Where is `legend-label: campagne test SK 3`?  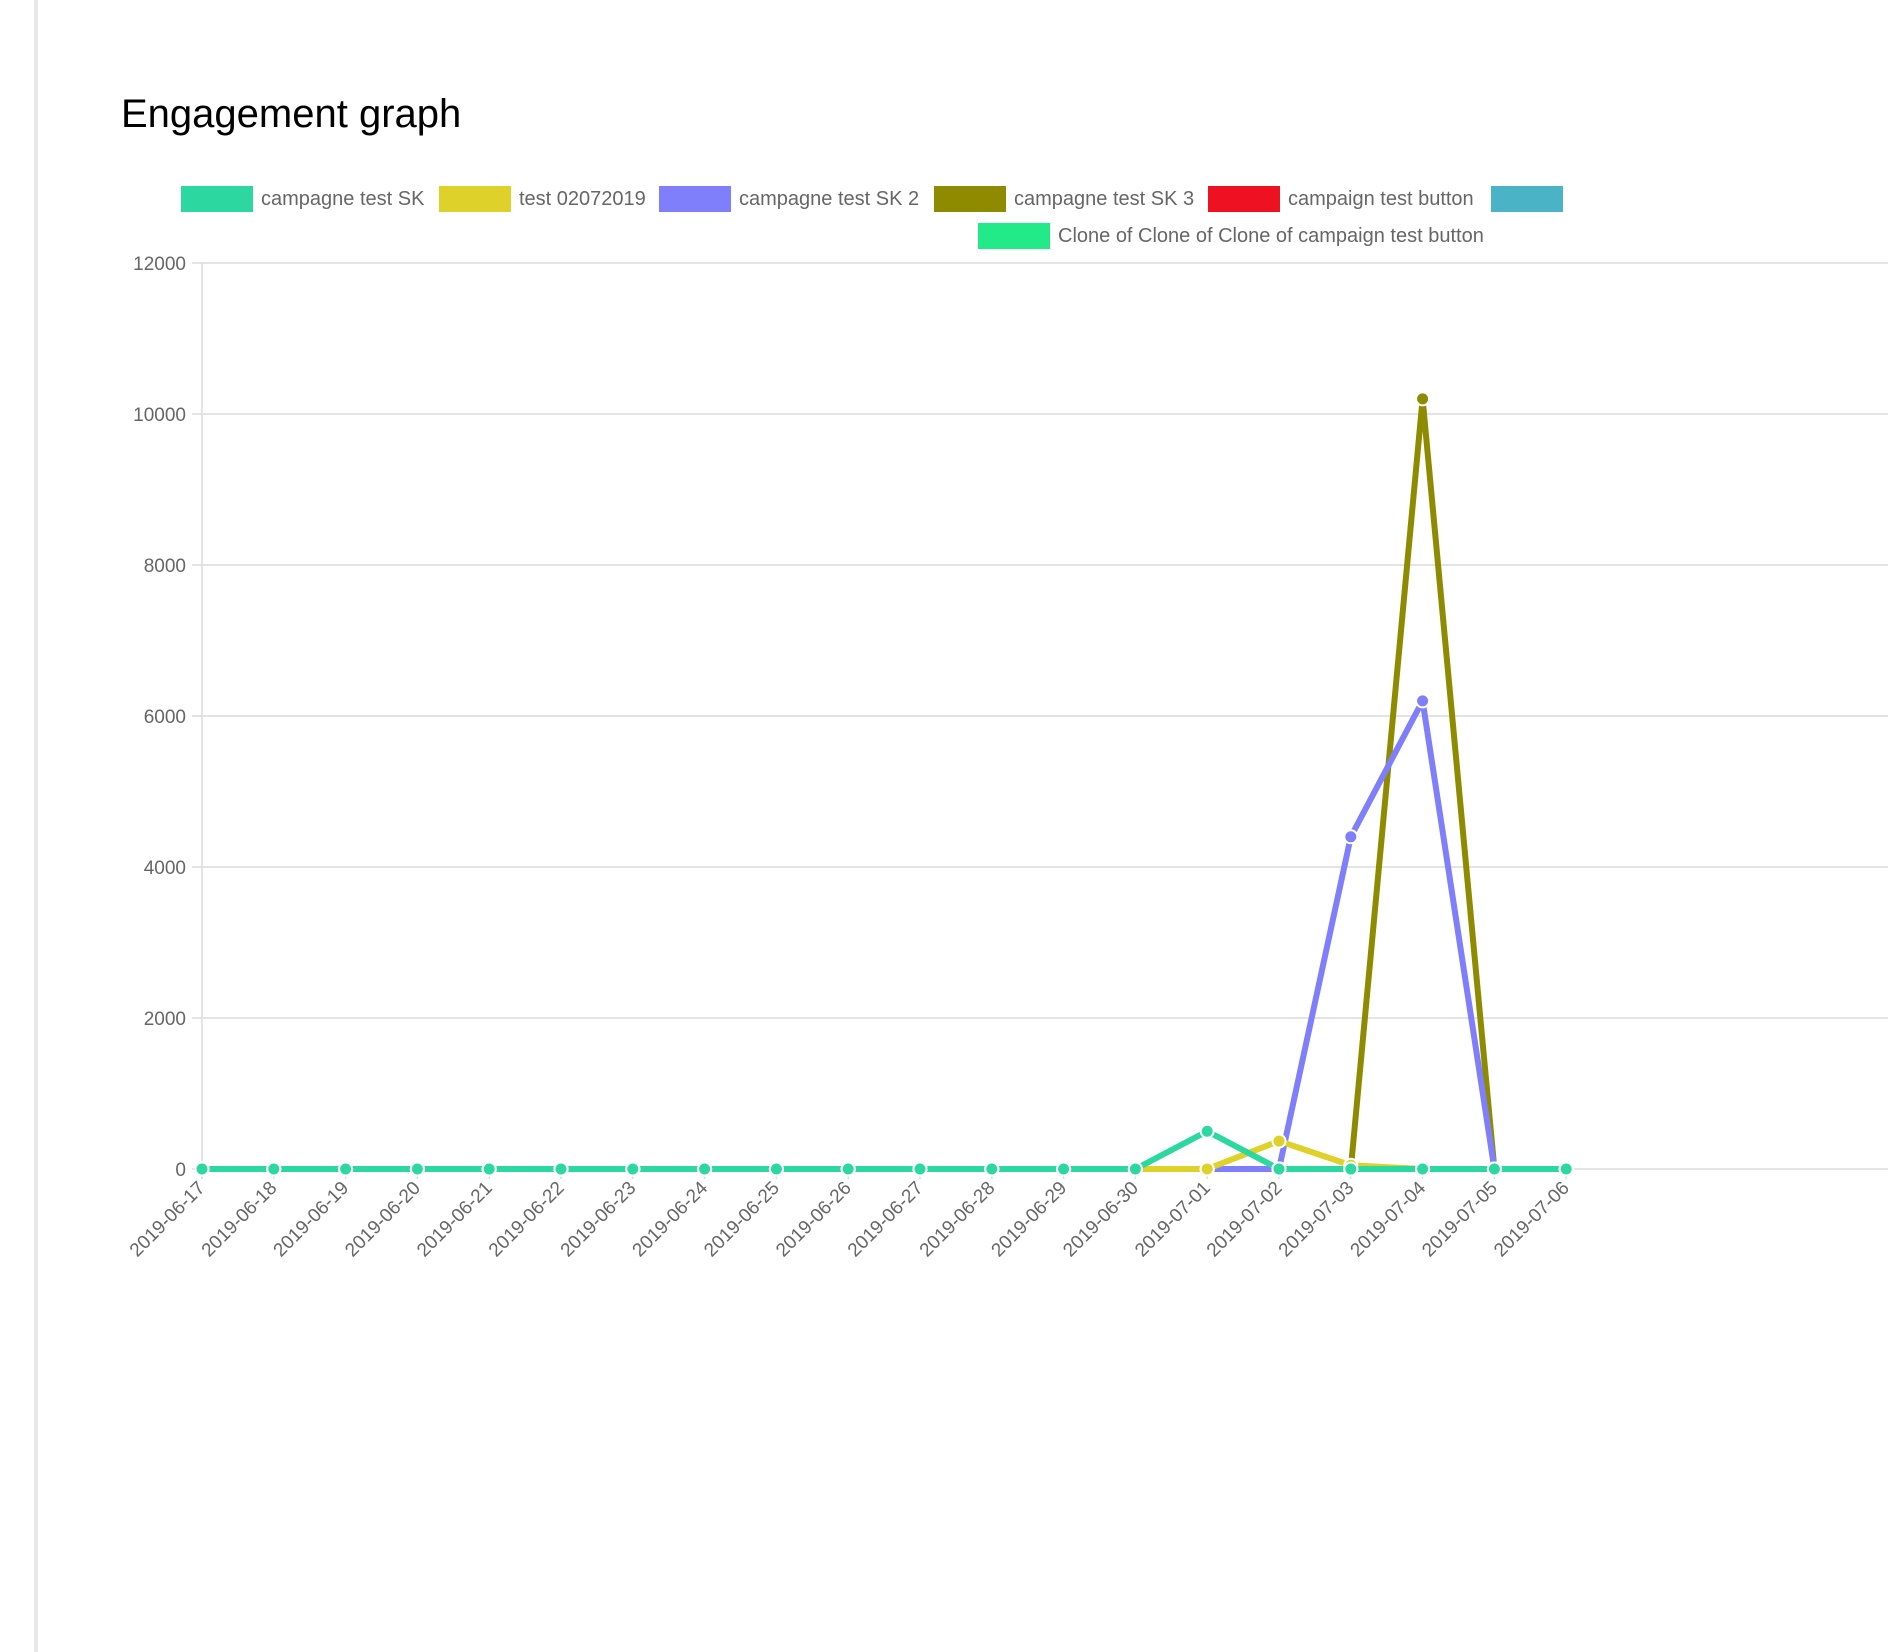 legend-label: campagne test SK 3 is located at coordinates (1104, 198).